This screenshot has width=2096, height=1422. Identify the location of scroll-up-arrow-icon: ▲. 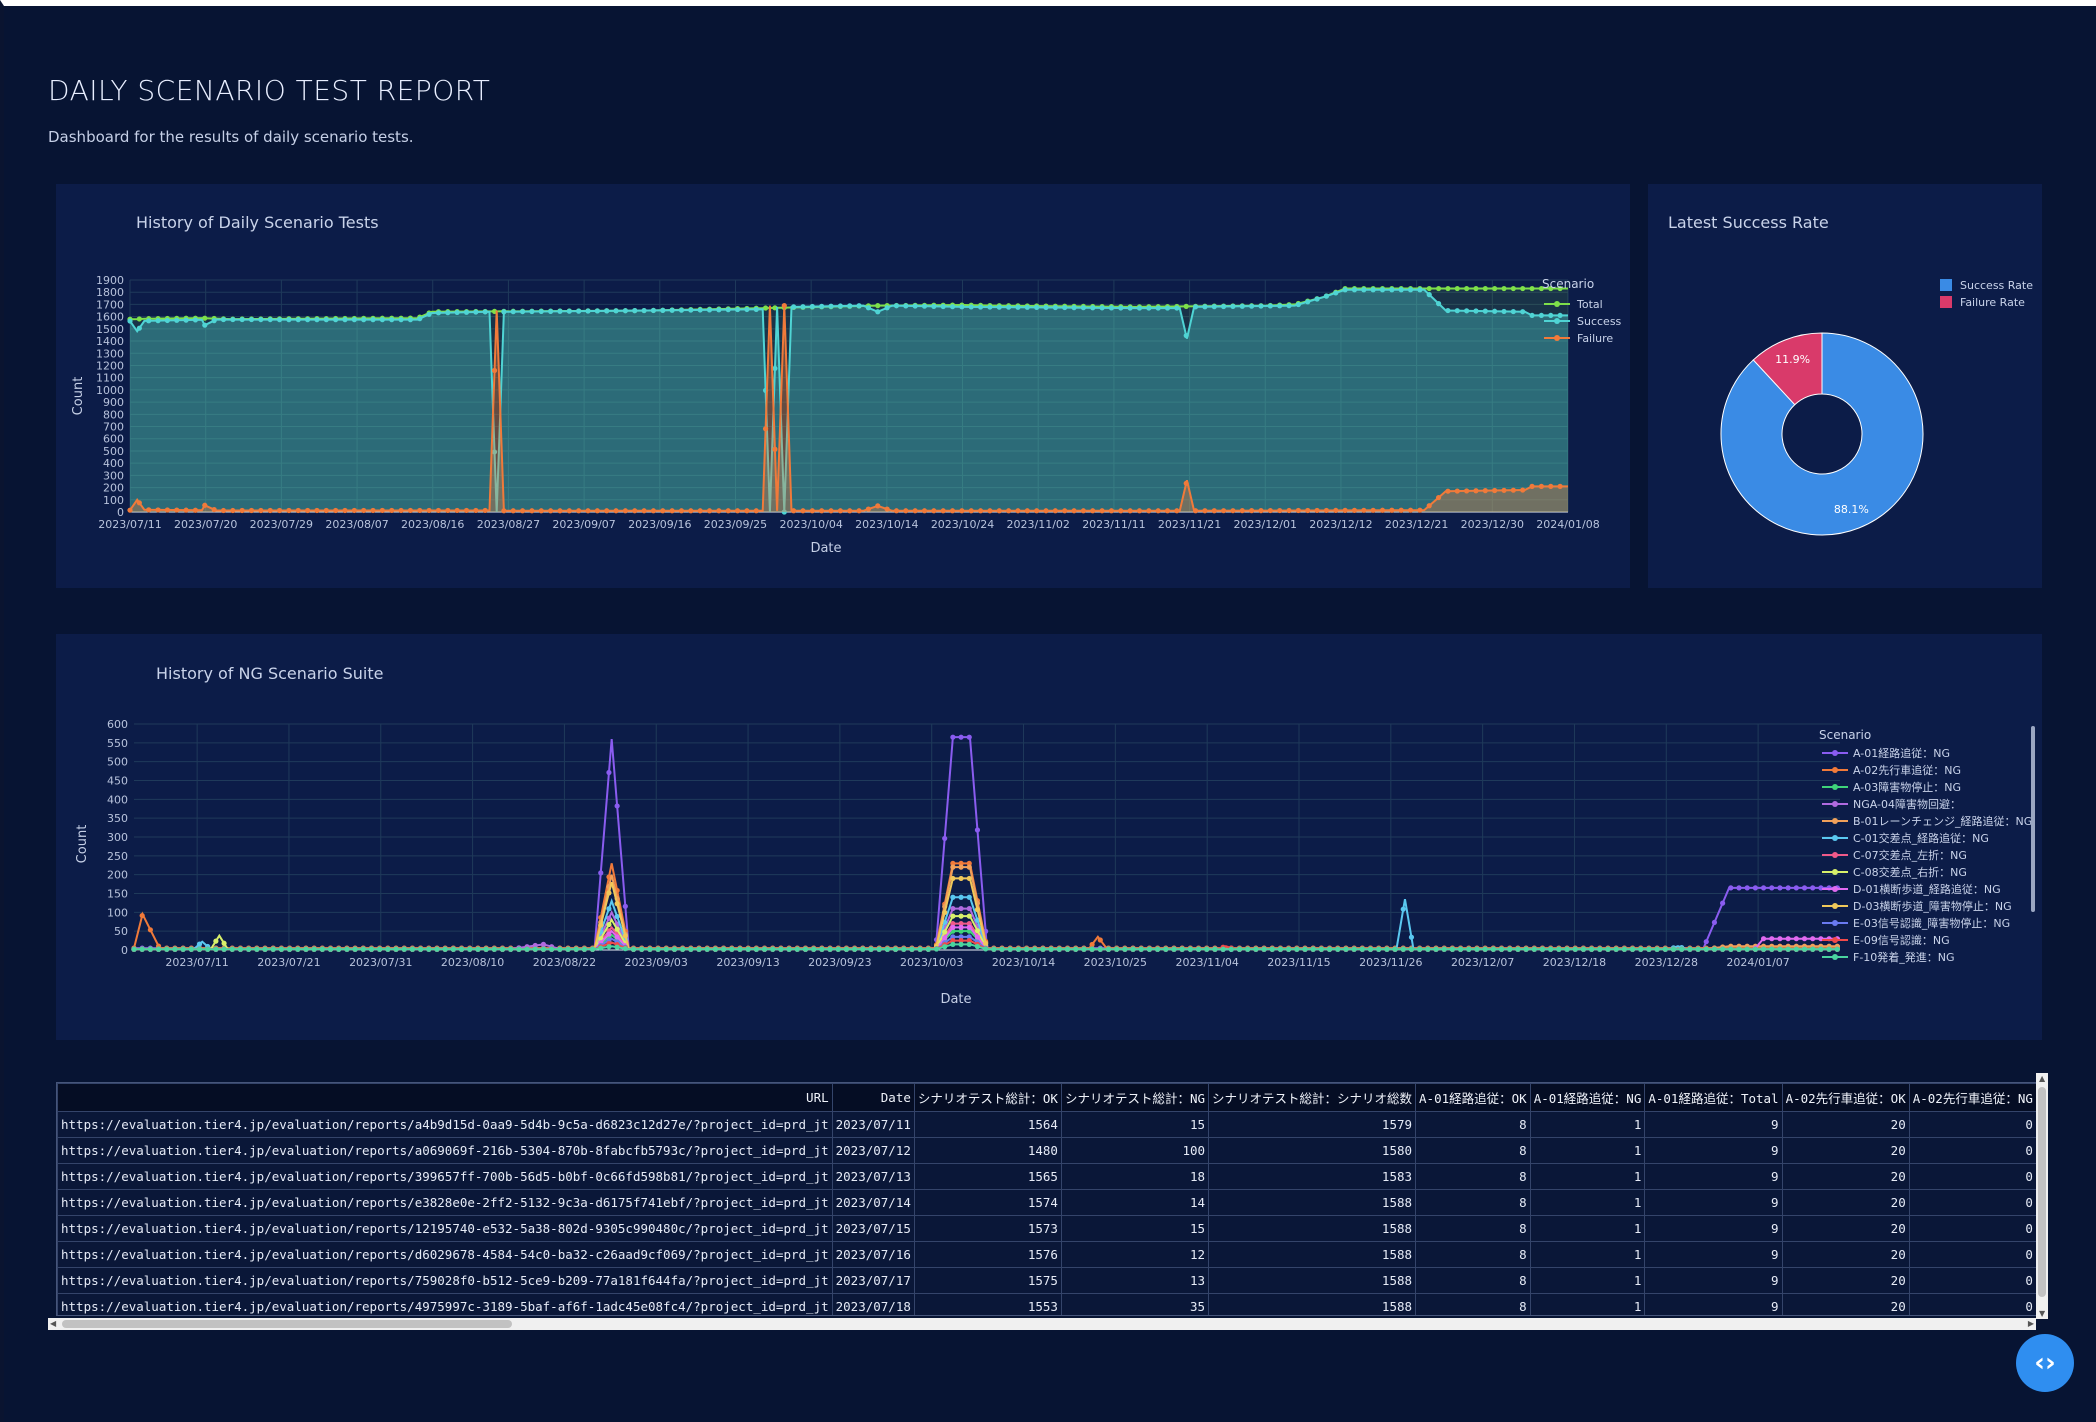
(2042, 1078).